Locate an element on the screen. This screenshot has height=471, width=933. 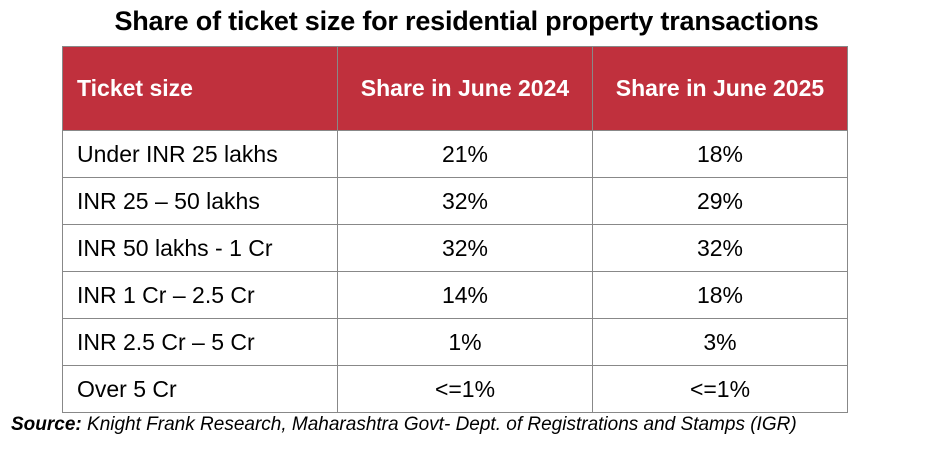
share-2024-cell: 1% is located at coordinates (465, 342).